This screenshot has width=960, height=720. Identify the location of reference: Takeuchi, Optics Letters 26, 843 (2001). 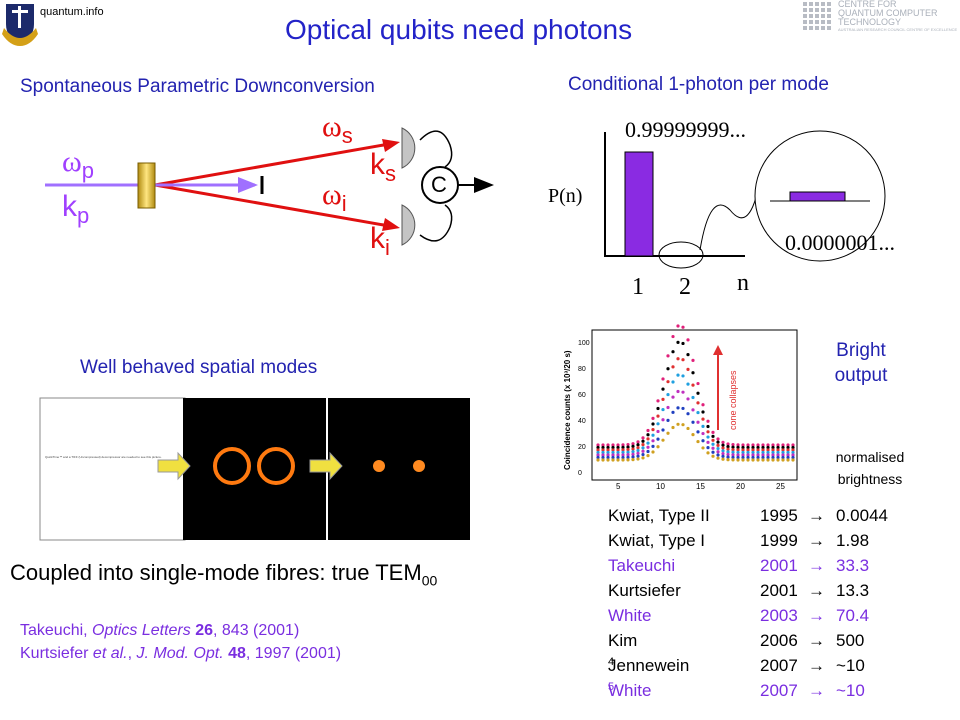
(159, 631).